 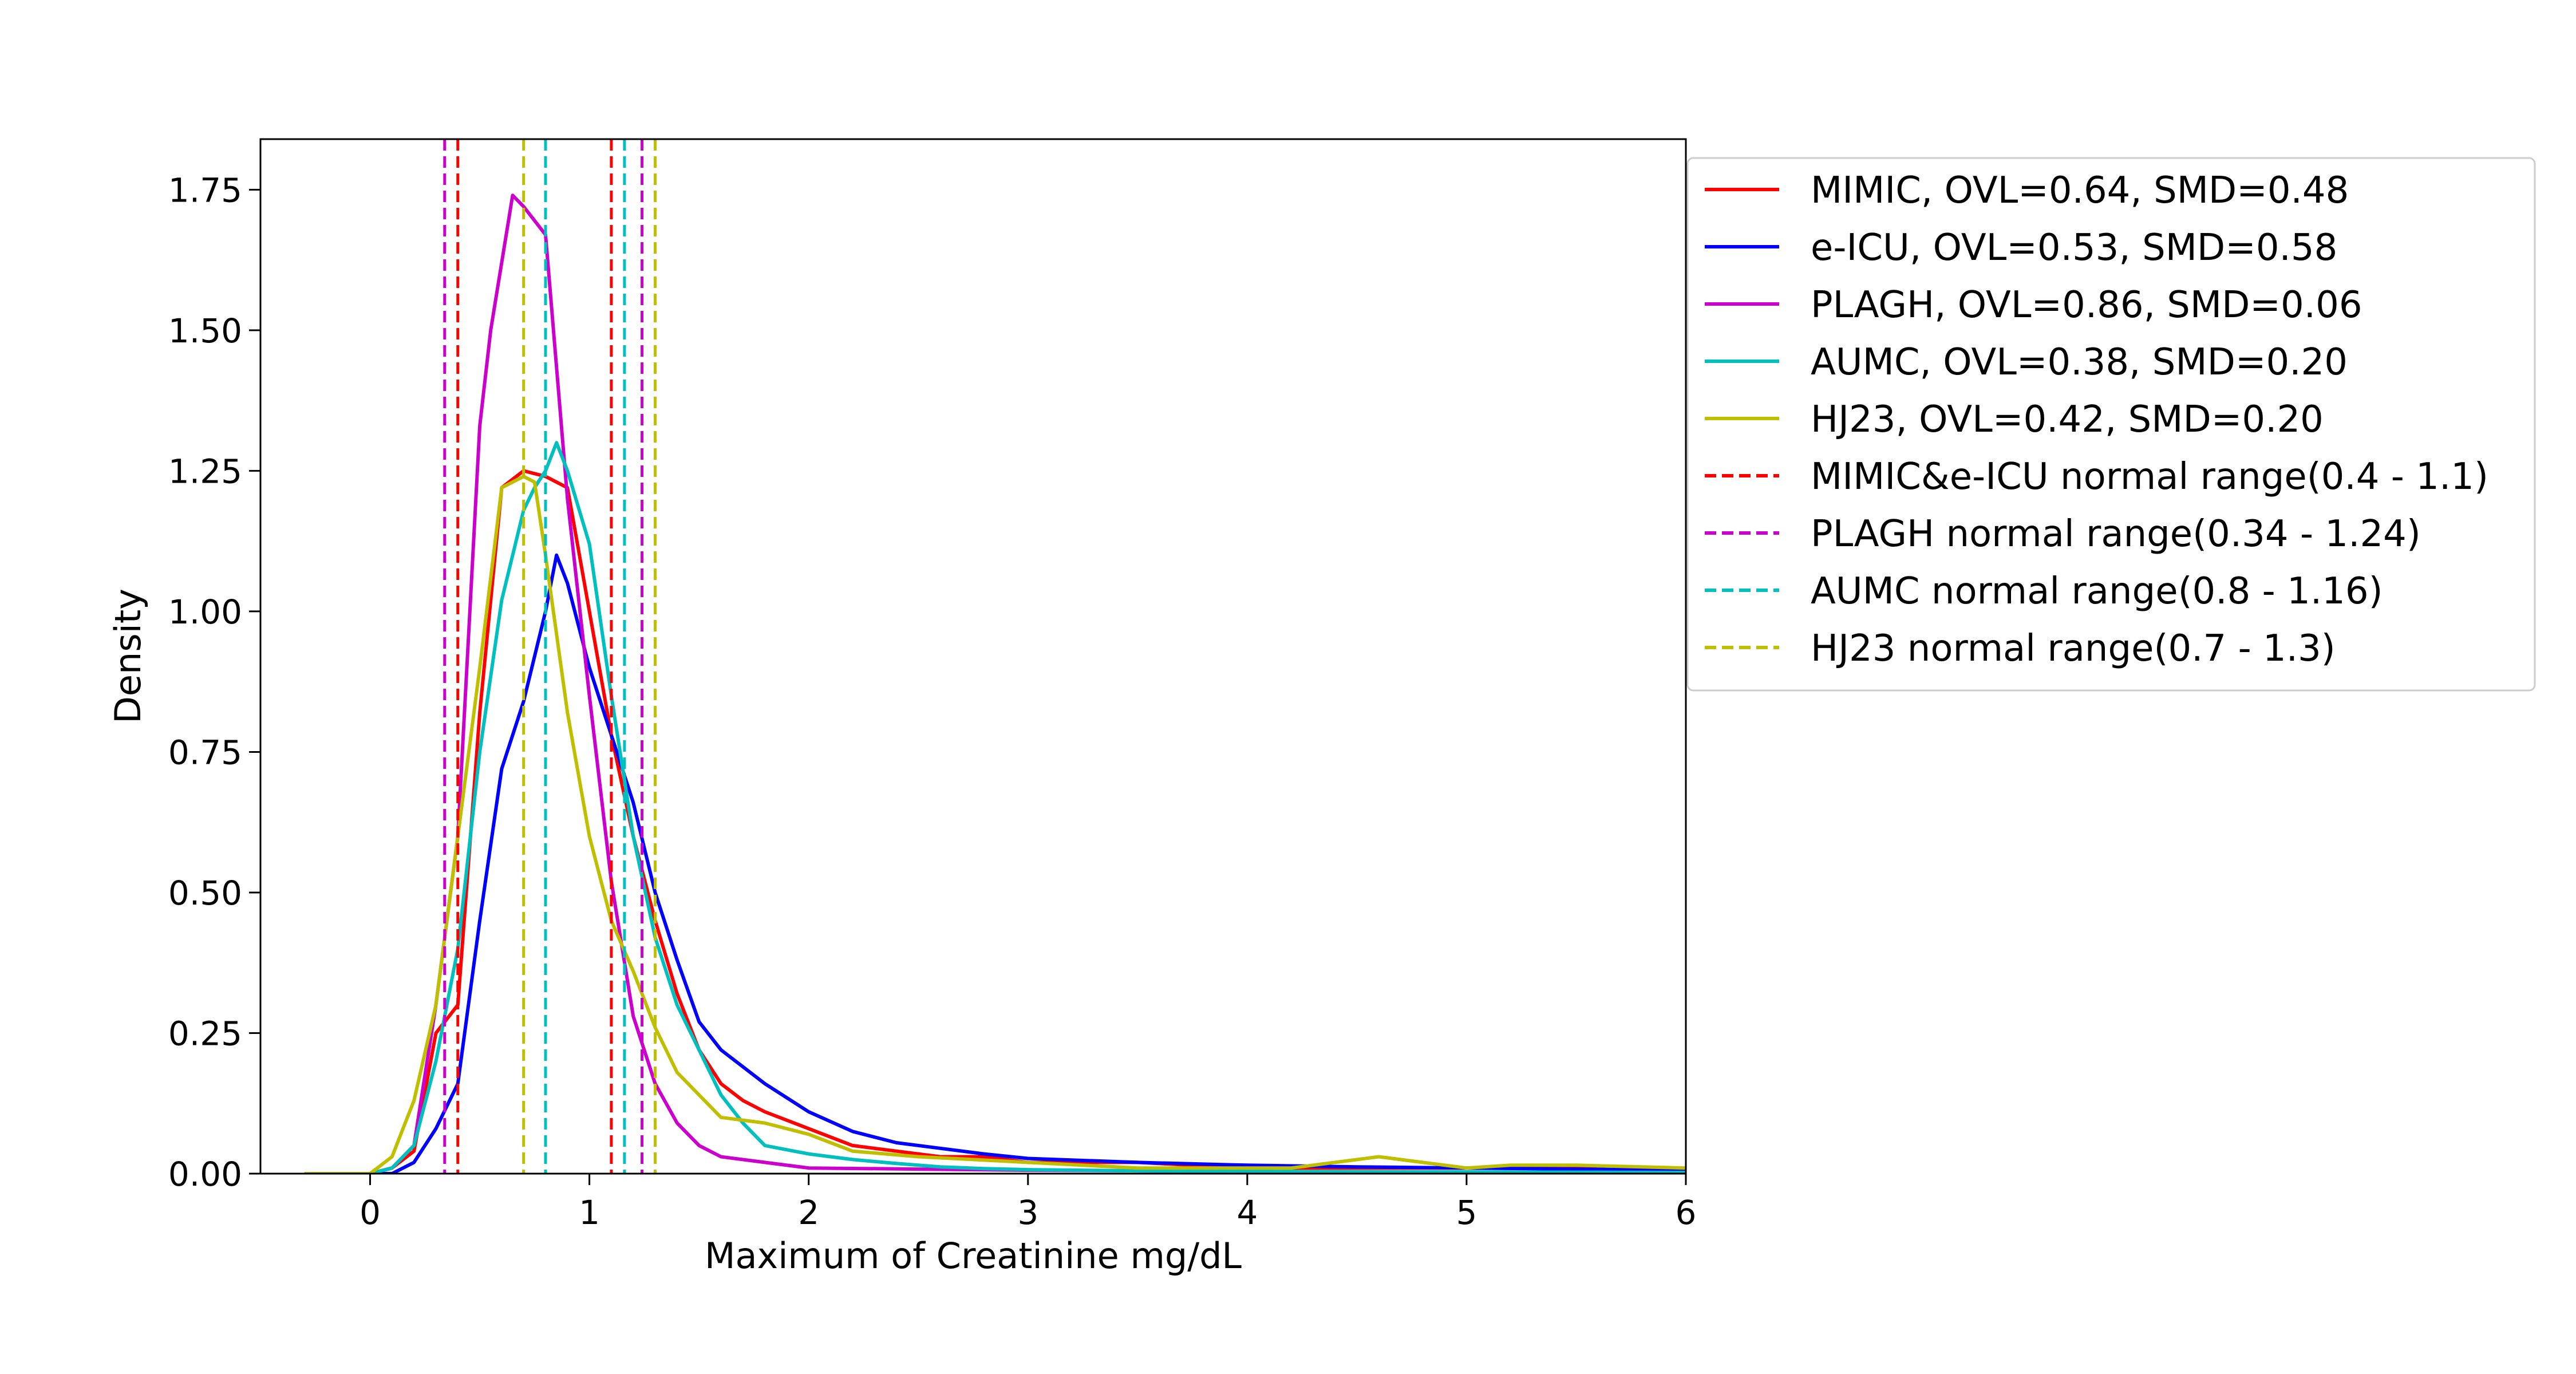 I want to click on y-axis-title: Density, so click(x=128, y=657).